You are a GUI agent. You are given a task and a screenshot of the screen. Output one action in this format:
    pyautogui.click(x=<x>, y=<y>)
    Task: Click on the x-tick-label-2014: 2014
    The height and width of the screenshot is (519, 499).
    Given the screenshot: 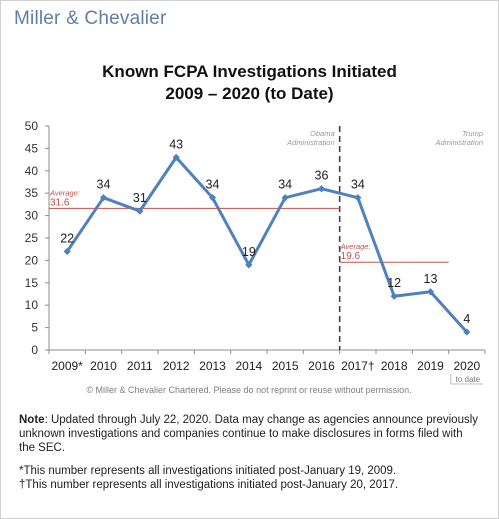 What is the action you would take?
    pyautogui.click(x=248, y=366)
    